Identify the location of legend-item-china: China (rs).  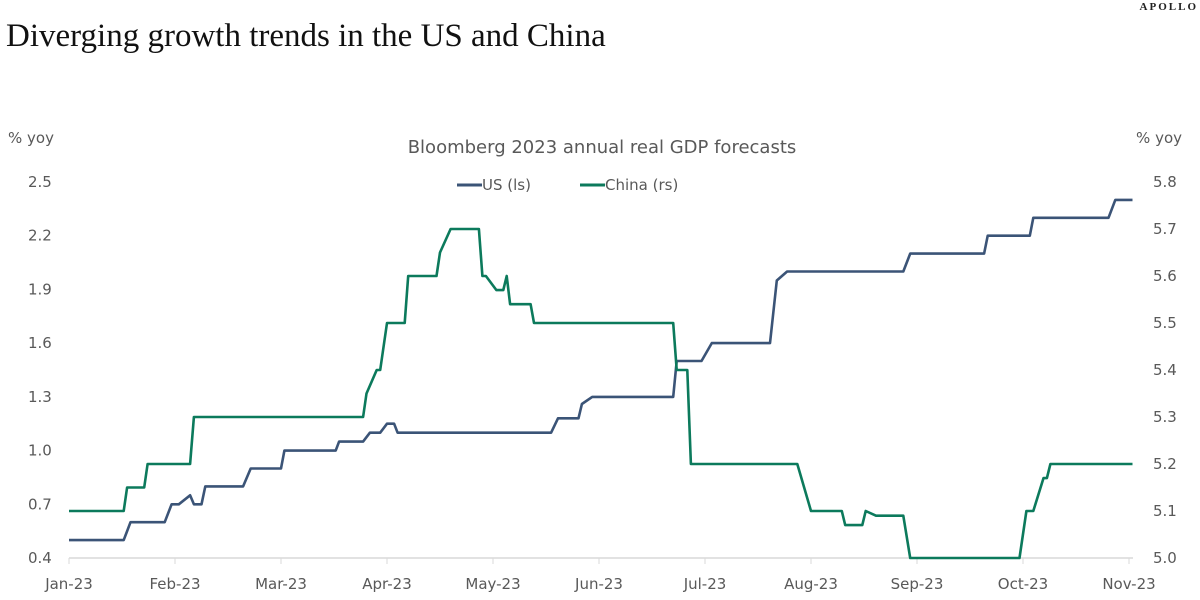
(629, 185).